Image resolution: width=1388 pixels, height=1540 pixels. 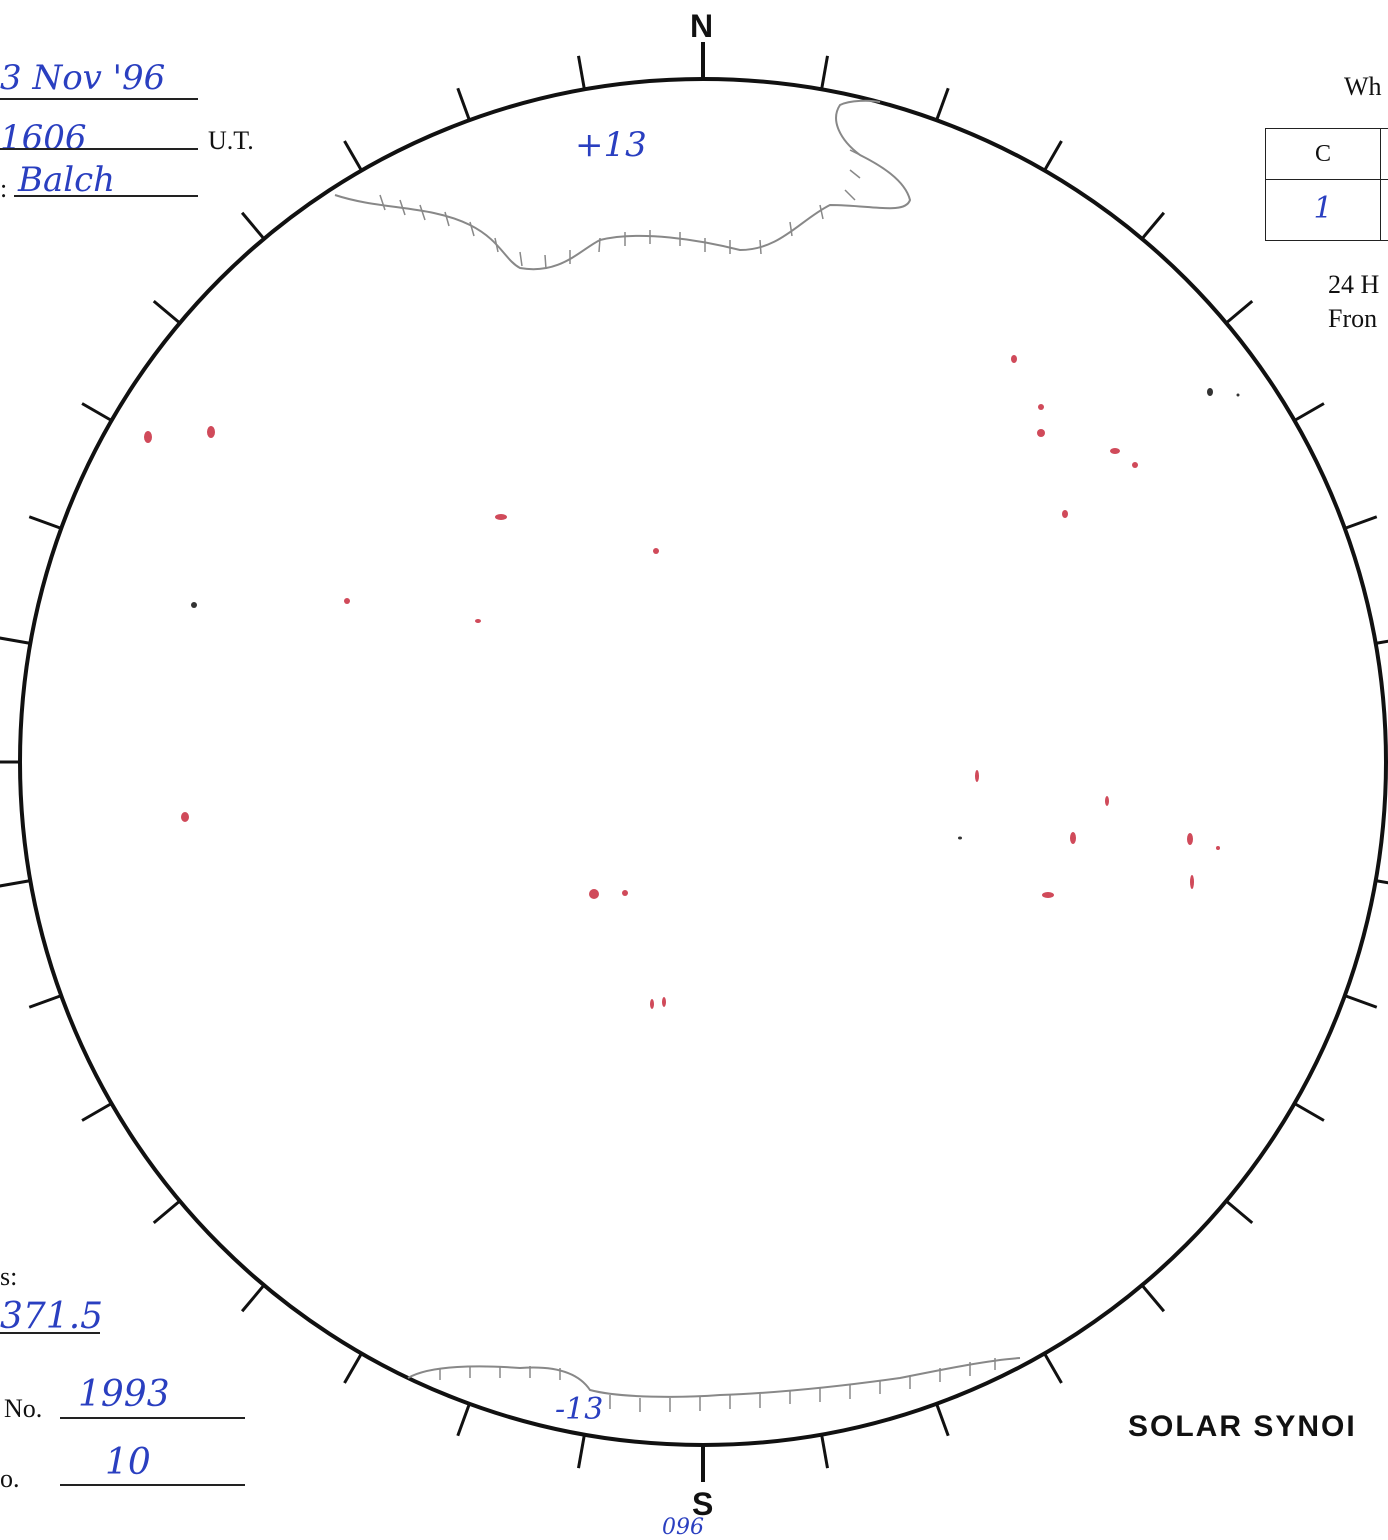 I want to click on south-polar-boundary, so click(x=714, y=1377).